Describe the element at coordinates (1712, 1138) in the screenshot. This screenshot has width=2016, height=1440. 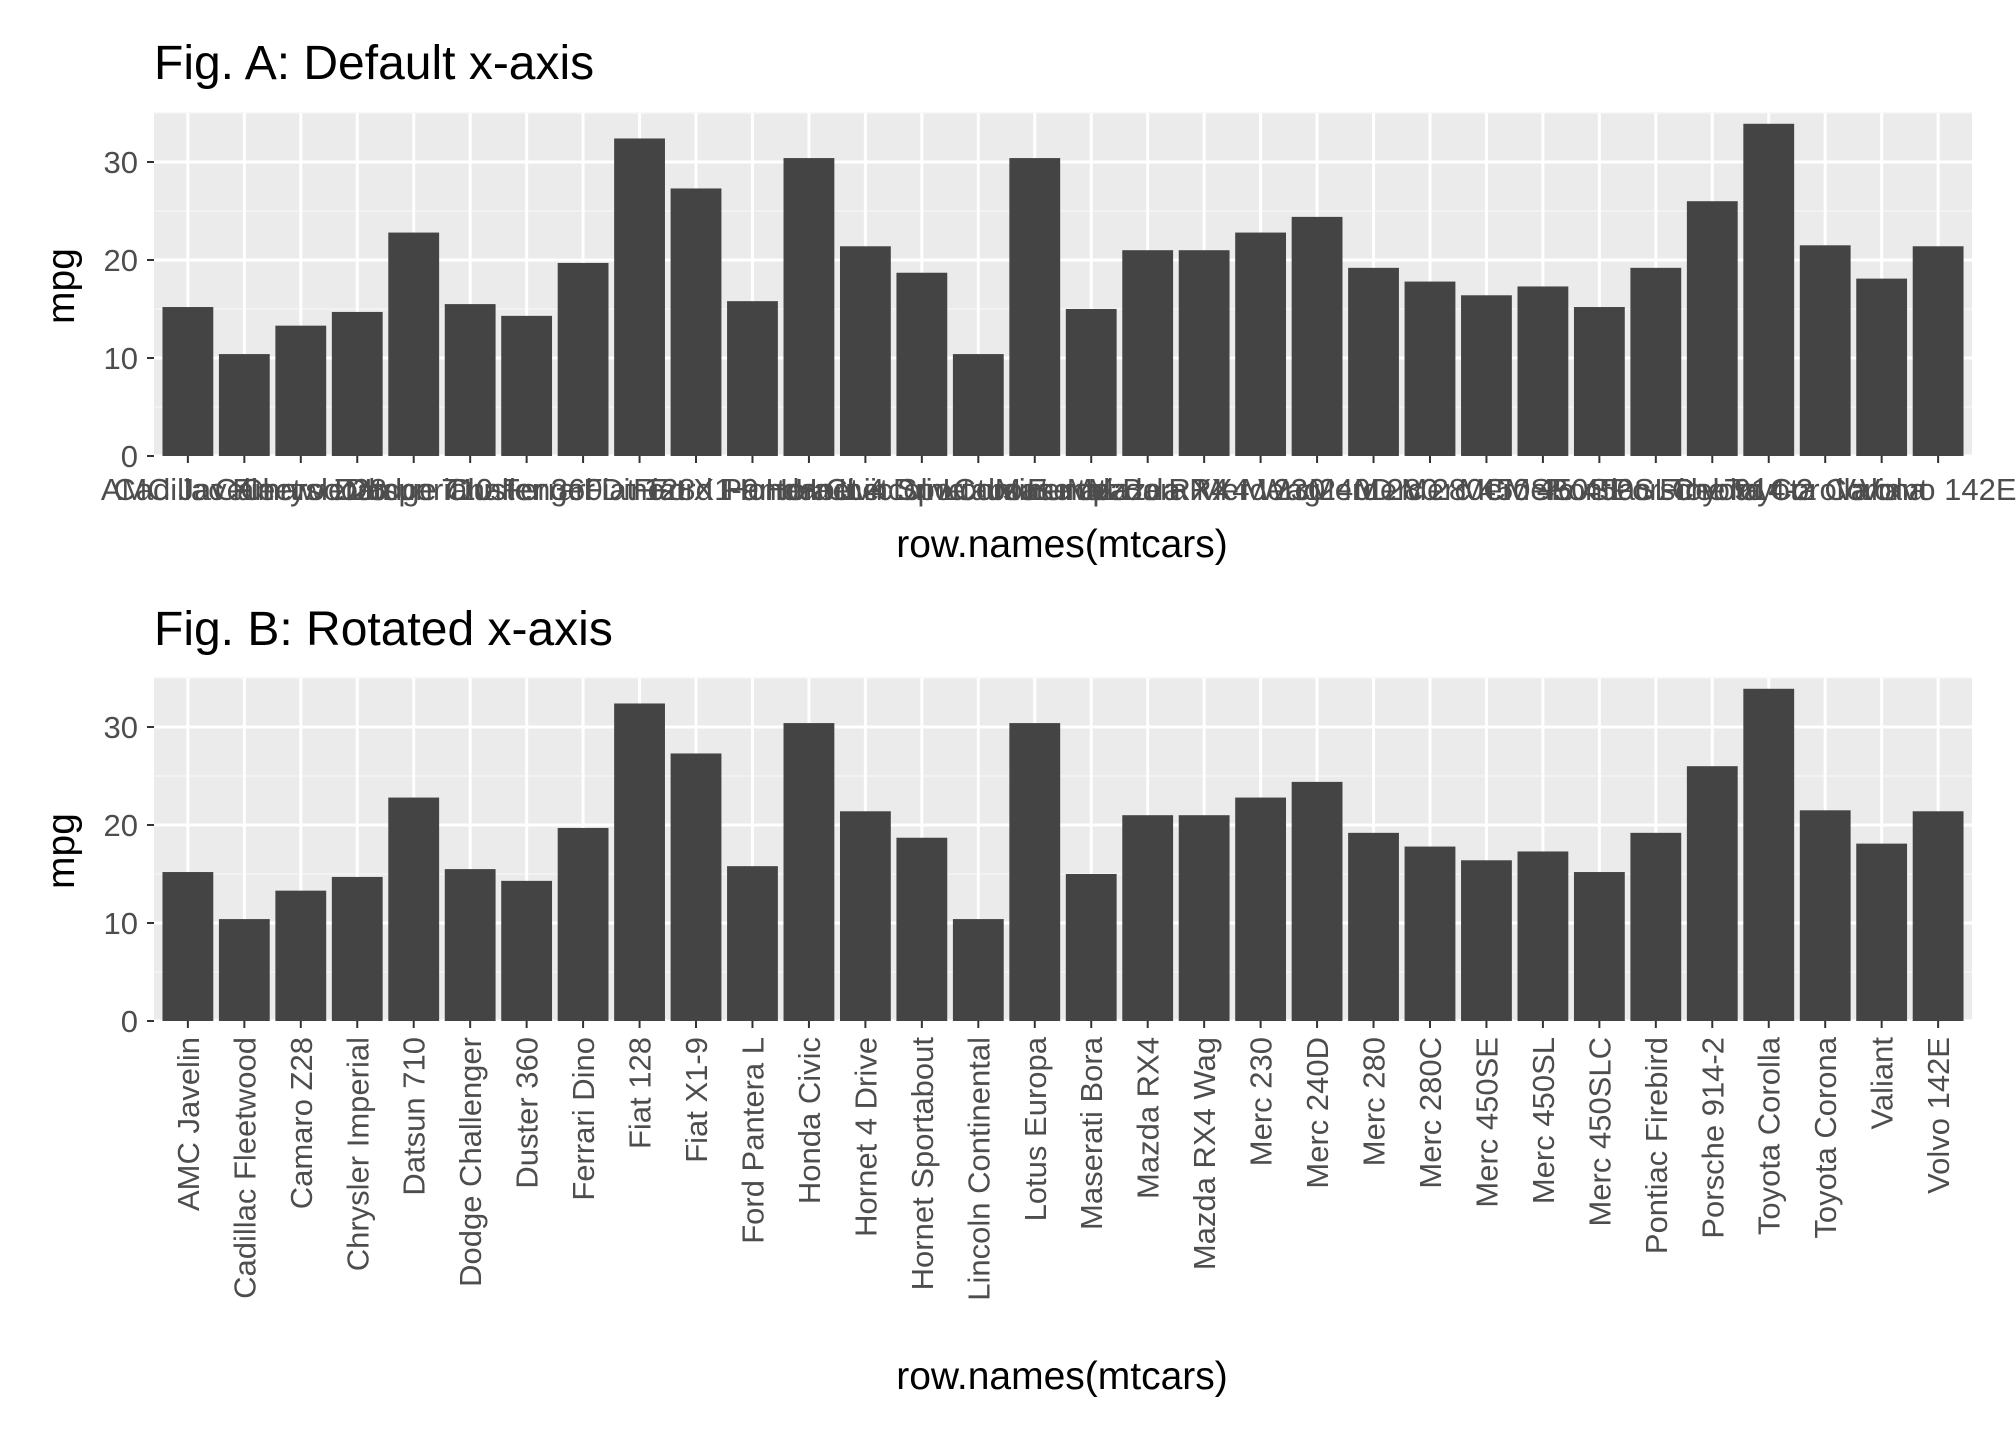
I see `chart-b-x-tick-label: Porsche 914-2` at that location.